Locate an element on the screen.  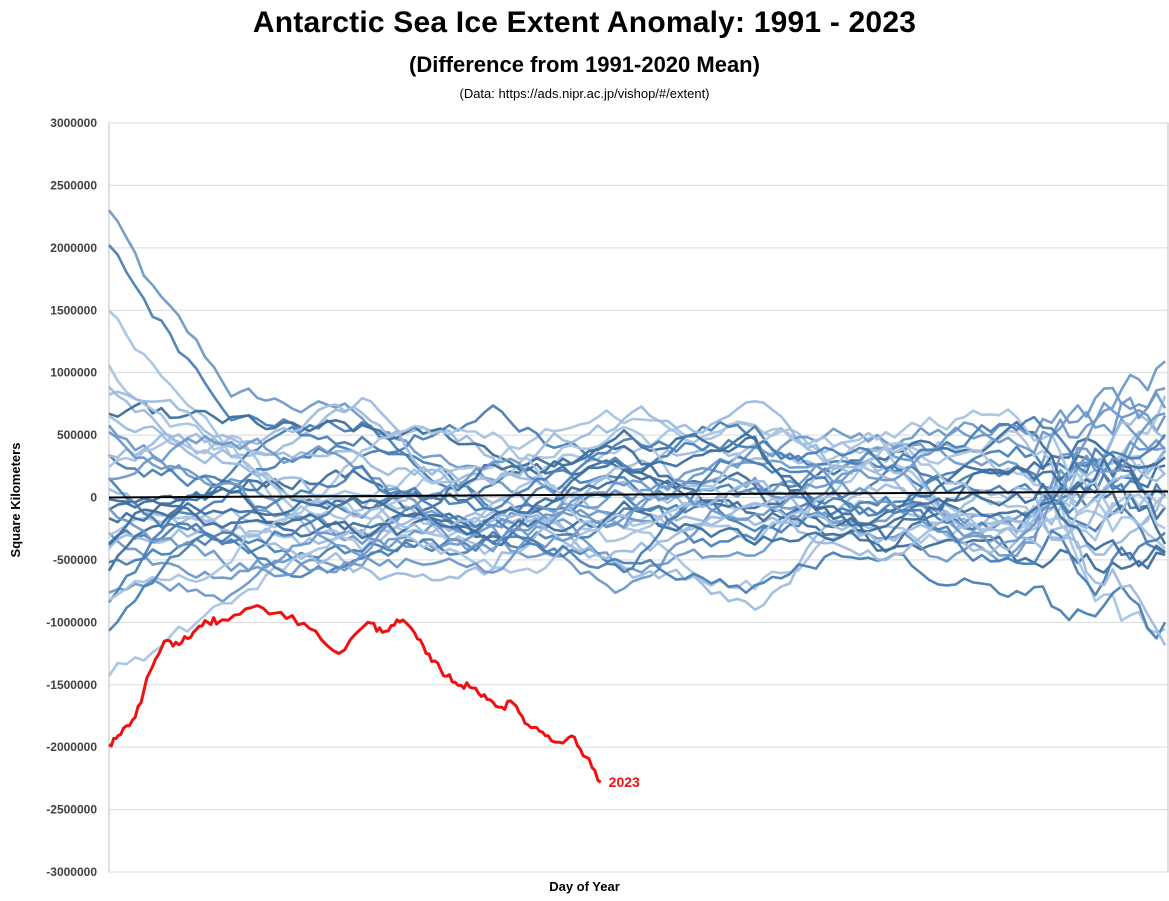
chart-subtitle: (Difference from 1991-2020 Mean) is located at coordinates (584, 64).